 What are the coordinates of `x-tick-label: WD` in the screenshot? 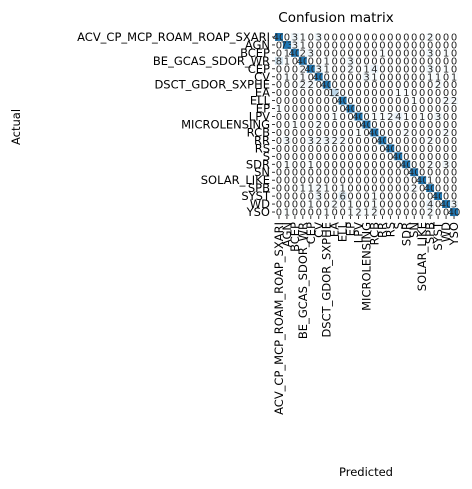 It's located at (446, 232).